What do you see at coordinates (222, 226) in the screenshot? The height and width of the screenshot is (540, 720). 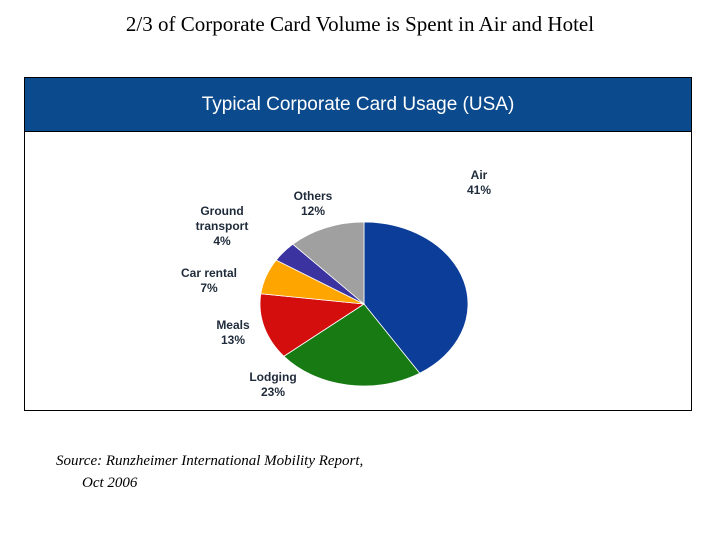 I see `slice-label-ground-transport: Ground transport 4%` at bounding box center [222, 226].